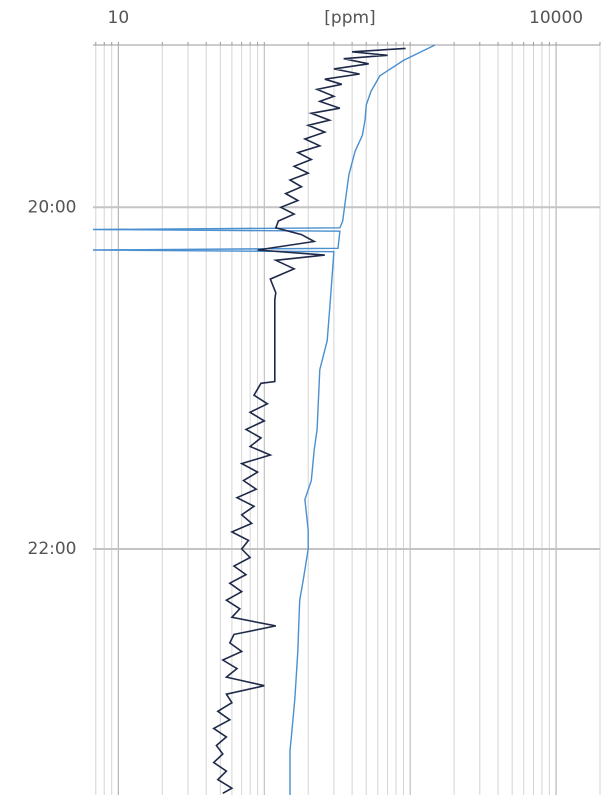  I want to click on y-tick-label: 22:00, so click(52, 549).